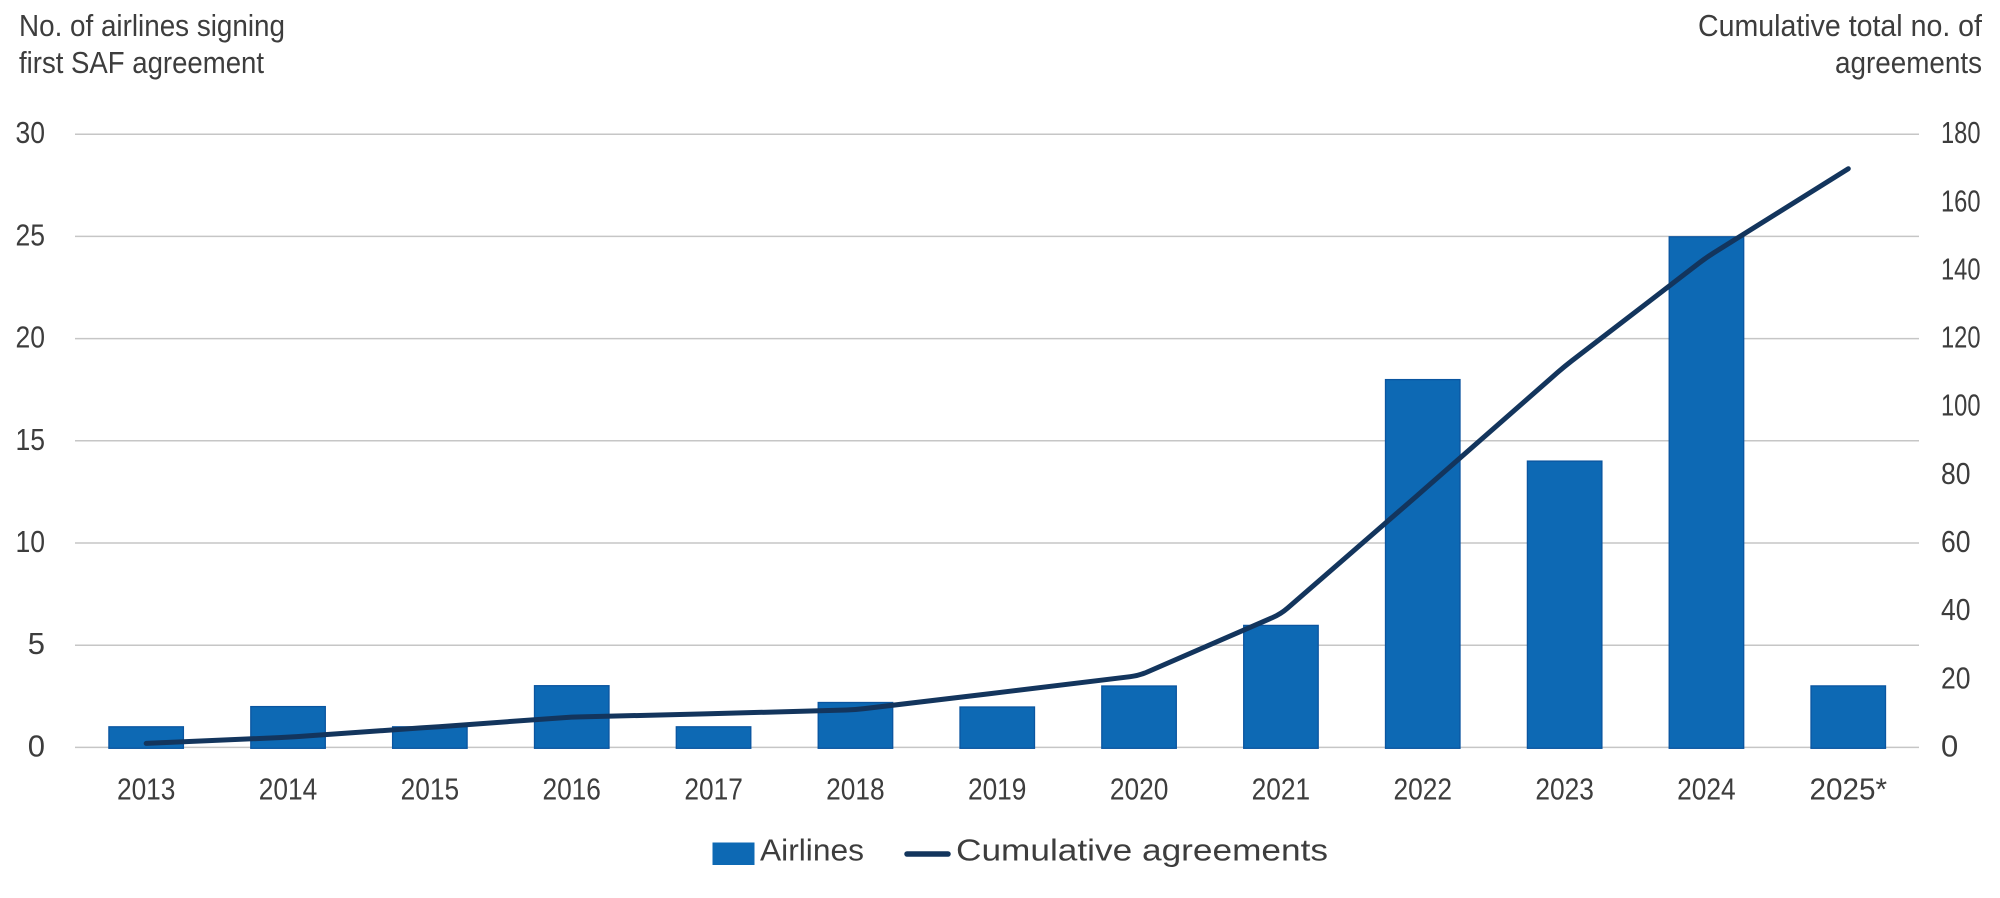 This screenshot has height=898, width=2000. Describe the element at coordinates (152, 25) in the screenshot. I see `svg-text: No. of airlines signing` at that location.